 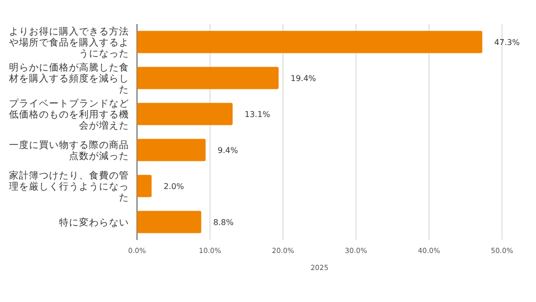 What do you see at coordinates (69, 115) in the screenshot?
I see `y-tick-label: プライベートブランドなど低価格のものを利用する機会が増えた` at bounding box center [69, 115].